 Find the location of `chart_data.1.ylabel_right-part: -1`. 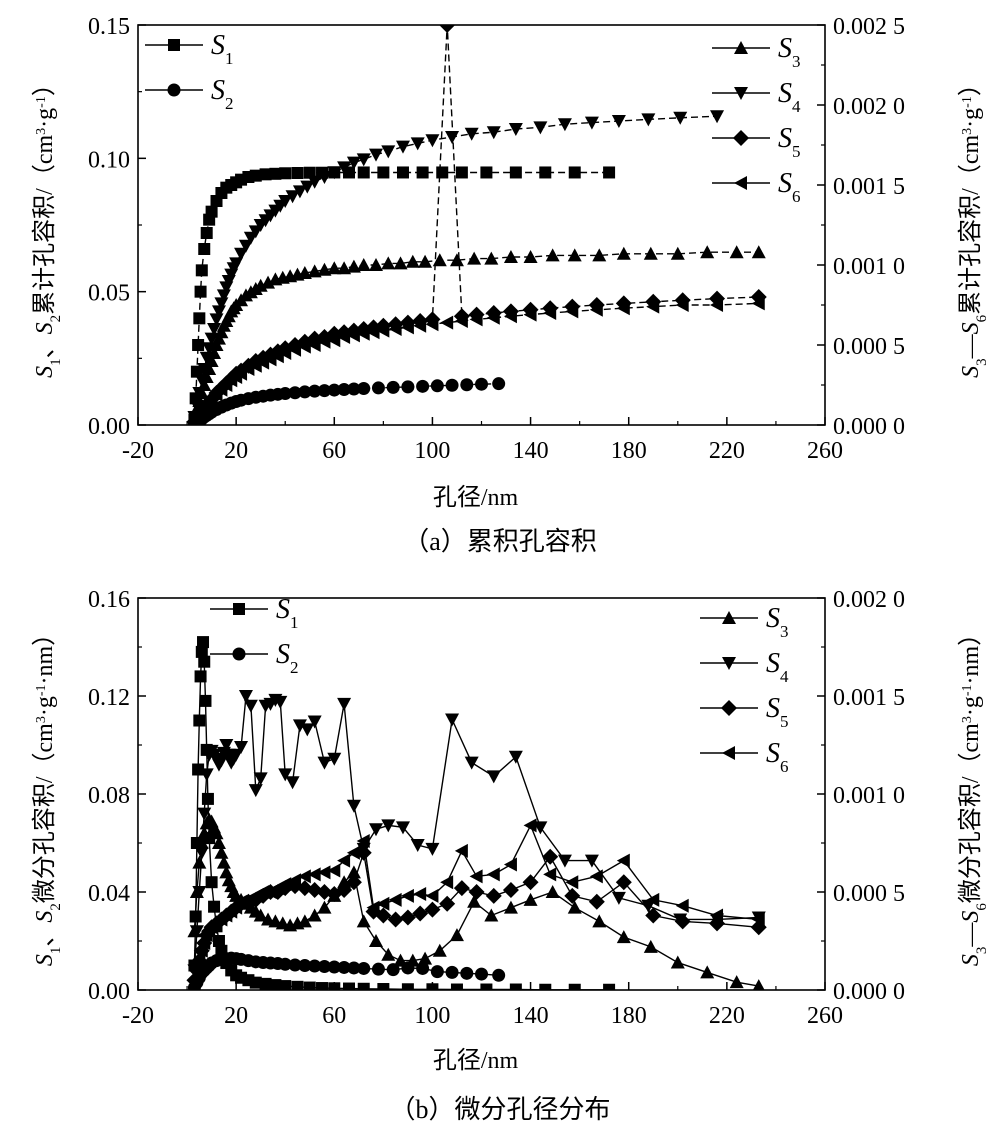

chart_data.1.ylabel_right-part: -1 is located at coordinates (967, 691).